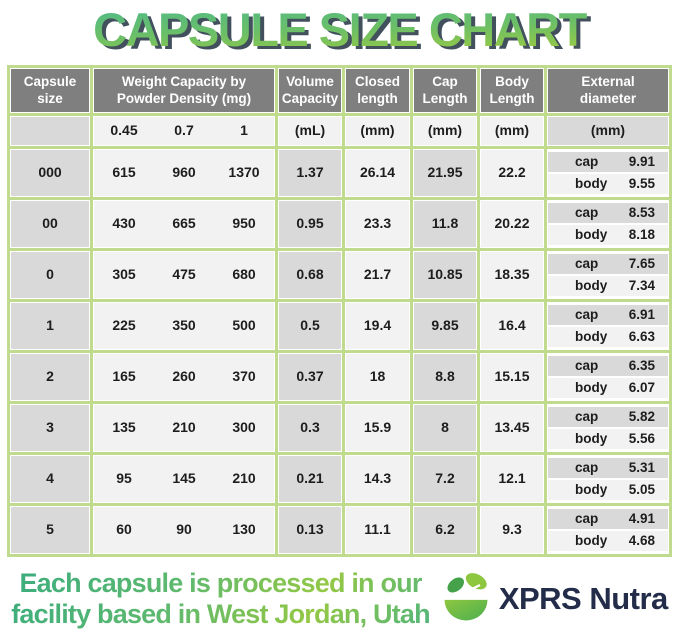 The image size is (679, 640). Describe the element at coordinates (608, 479) in the screenshot. I see `external-diameter-cell: cap 5.31 body 5.05` at that location.